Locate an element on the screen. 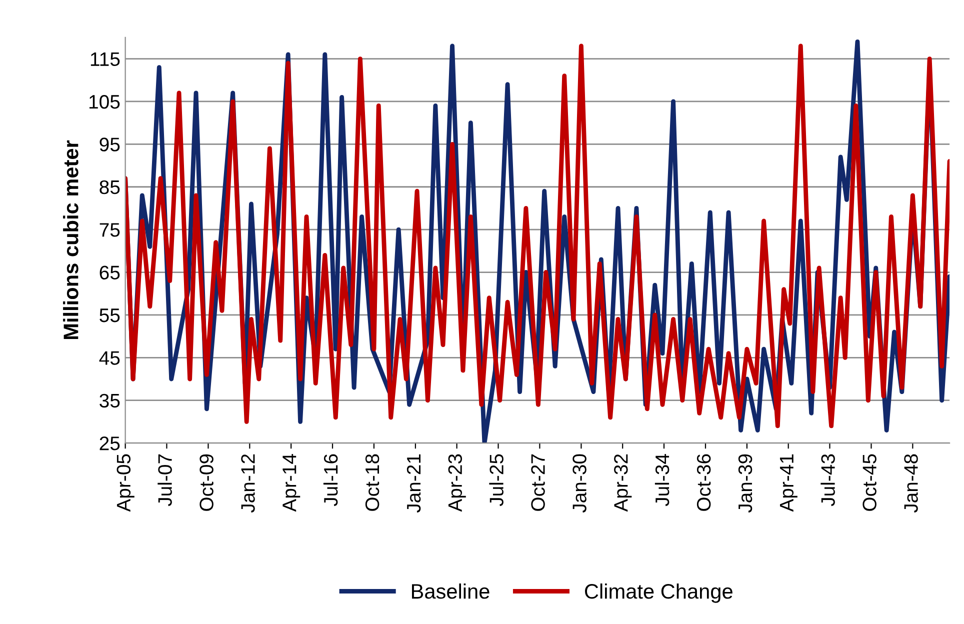 This screenshot has height=624, width=964. x-tick-label: Jan-39 is located at coordinates (745, 483).